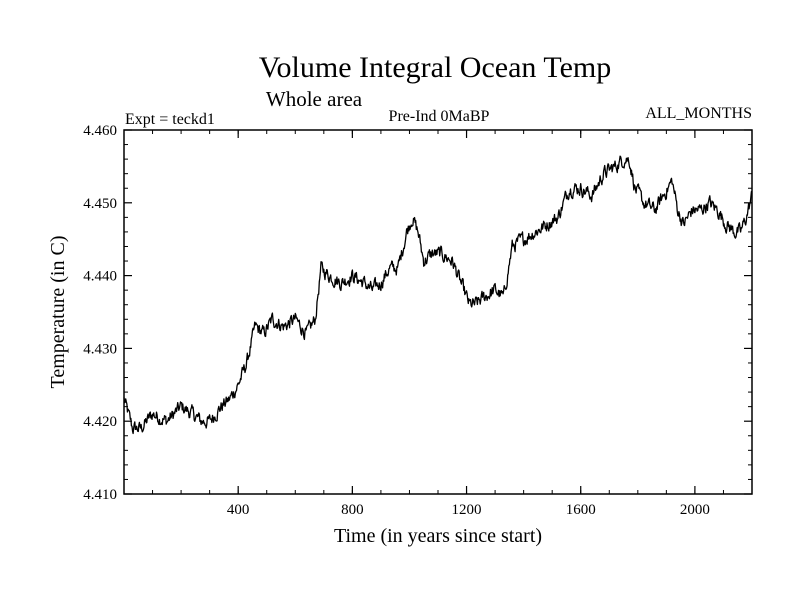  Describe the element at coordinates (100, 204) in the screenshot. I see `y-tick-label: 4.450` at that location.